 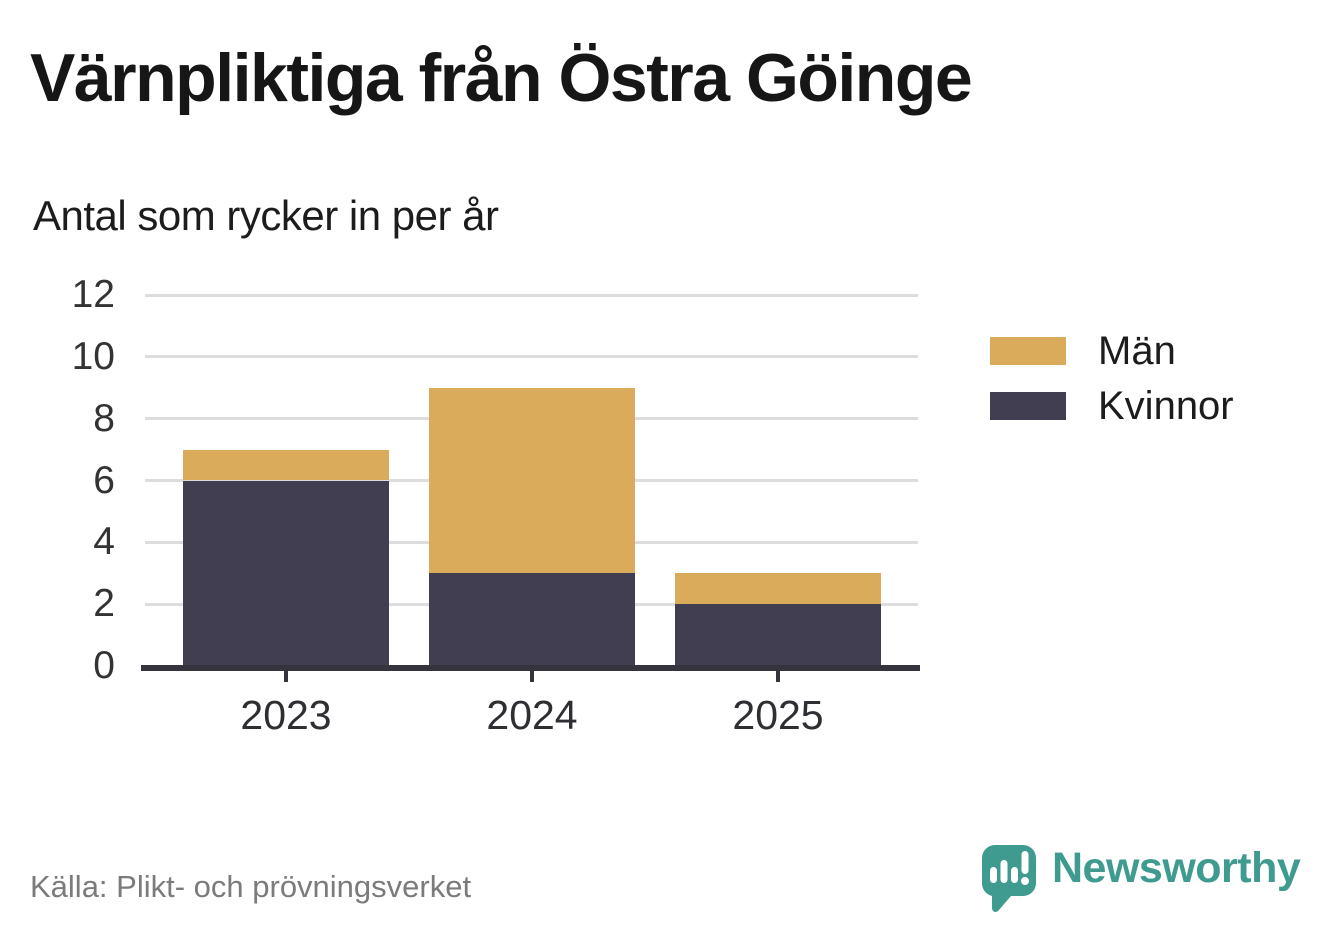 I want to click on newsworthy-logo: Newsworthy, so click(x=1141, y=878).